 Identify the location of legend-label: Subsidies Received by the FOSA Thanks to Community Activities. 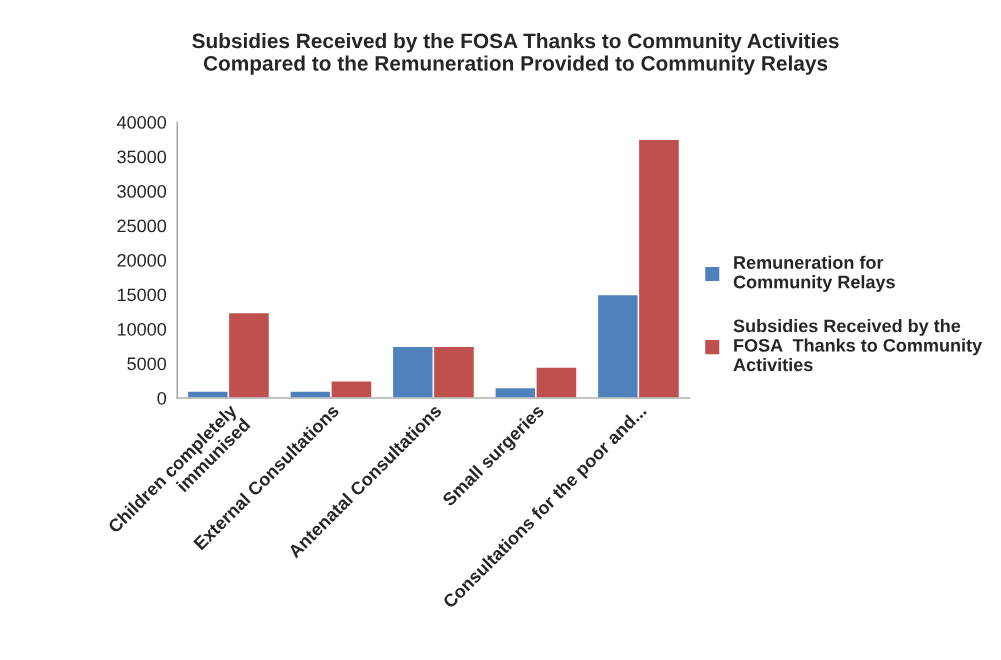
(858, 345).